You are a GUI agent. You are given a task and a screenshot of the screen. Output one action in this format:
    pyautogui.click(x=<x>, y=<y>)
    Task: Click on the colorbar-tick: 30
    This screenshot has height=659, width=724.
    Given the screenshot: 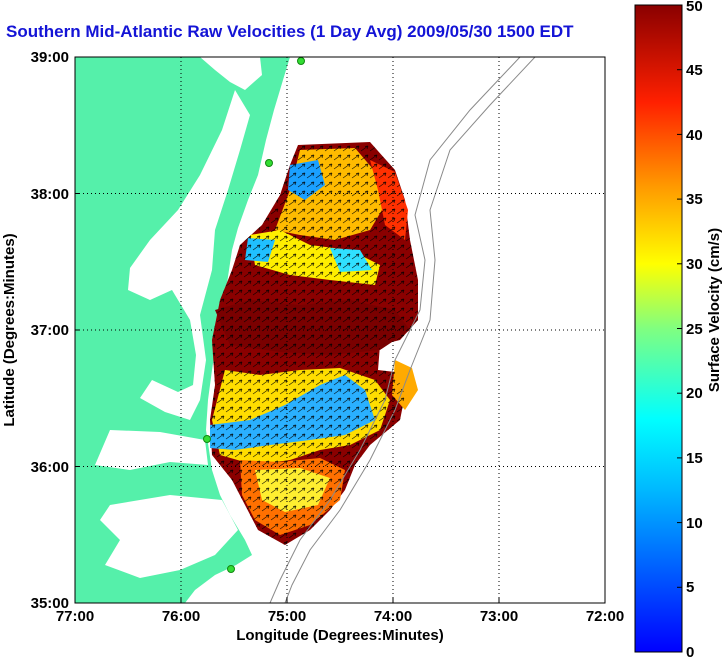 What is the action you would take?
    pyautogui.click(x=694, y=264)
    